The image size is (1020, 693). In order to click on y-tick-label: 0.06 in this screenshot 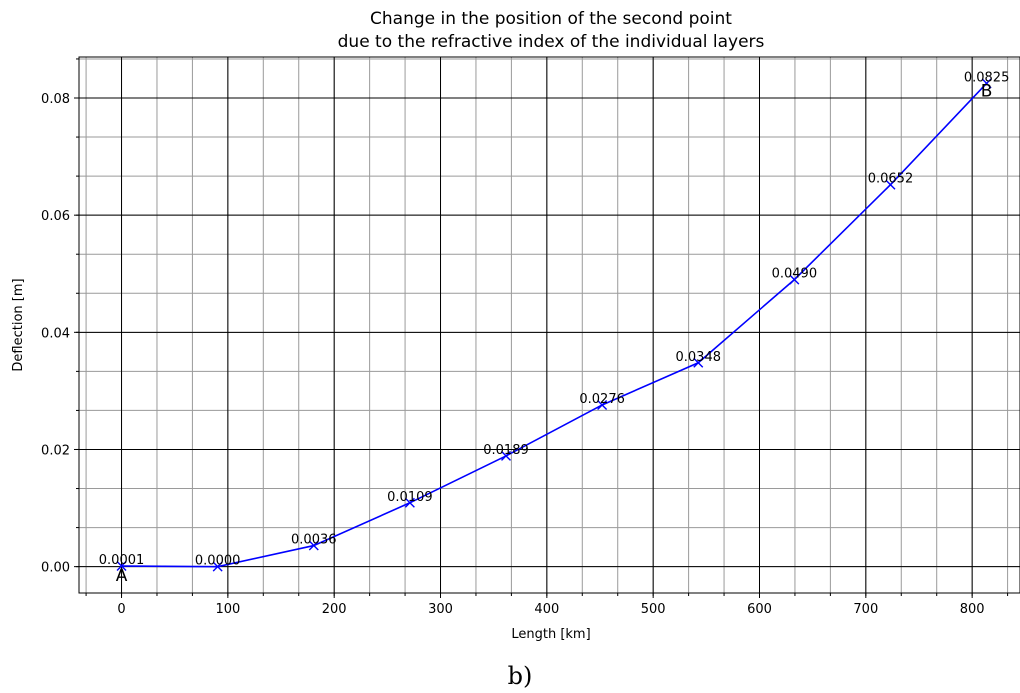, I will do `click(55, 216)`.